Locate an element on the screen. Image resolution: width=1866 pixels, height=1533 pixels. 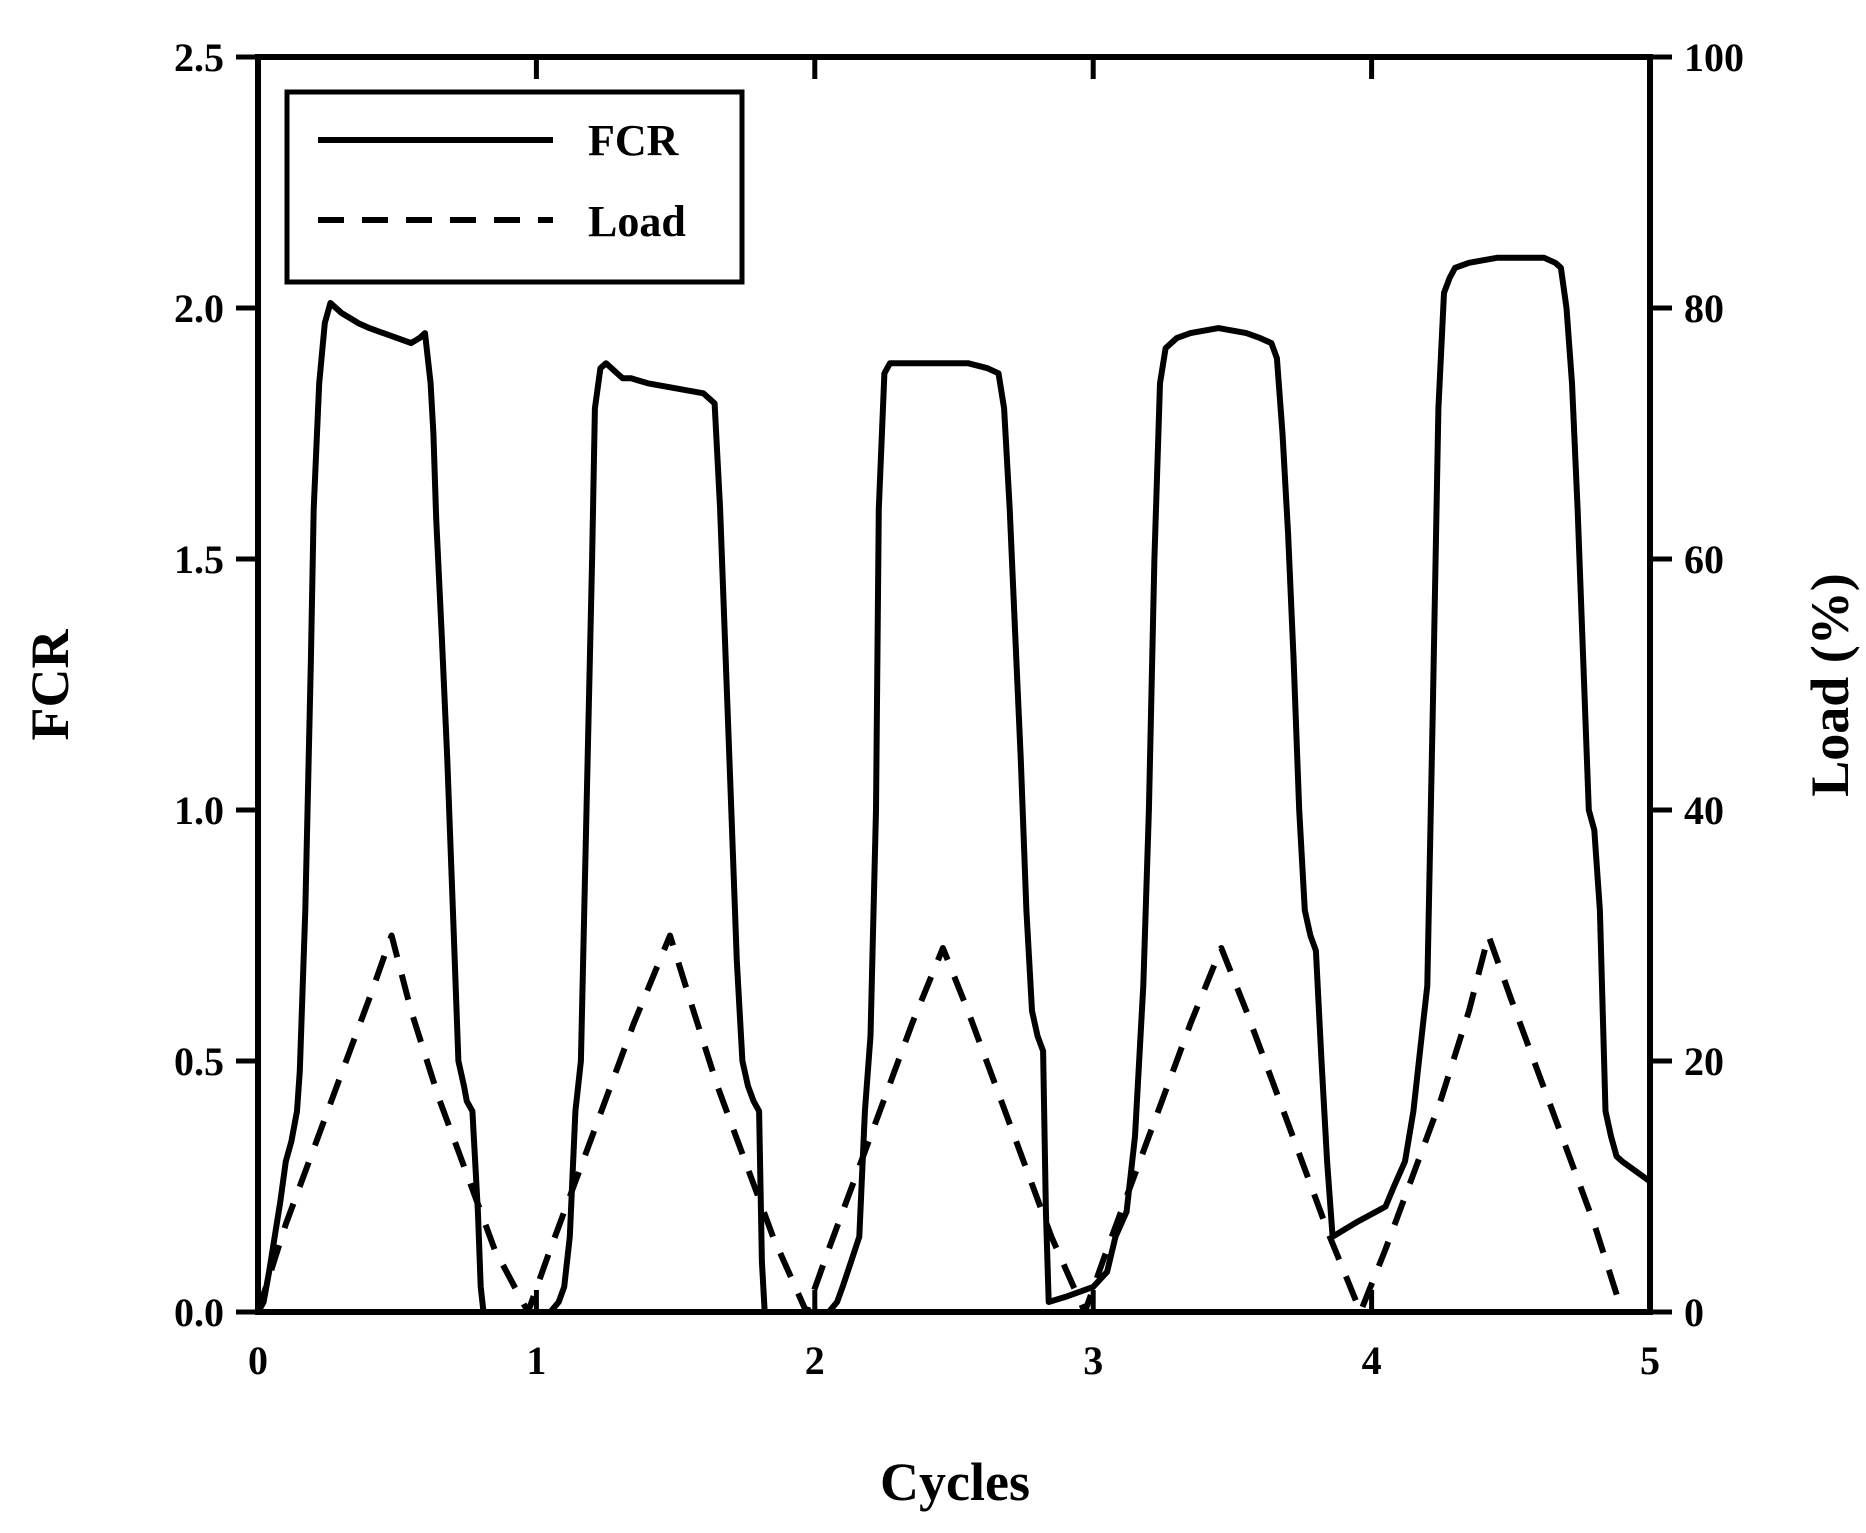
y2-tick-label: 80 is located at coordinates (1704, 308).